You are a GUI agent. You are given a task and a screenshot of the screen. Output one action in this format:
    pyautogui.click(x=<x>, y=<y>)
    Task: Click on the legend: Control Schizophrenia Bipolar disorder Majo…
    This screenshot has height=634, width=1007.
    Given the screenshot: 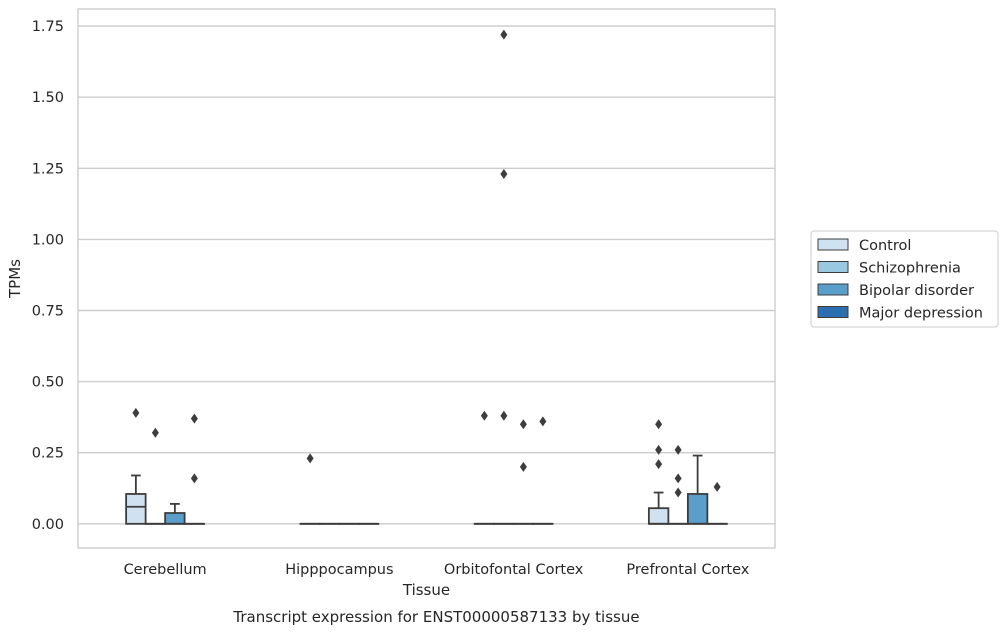 What is the action you would take?
    pyautogui.click(x=904, y=279)
    